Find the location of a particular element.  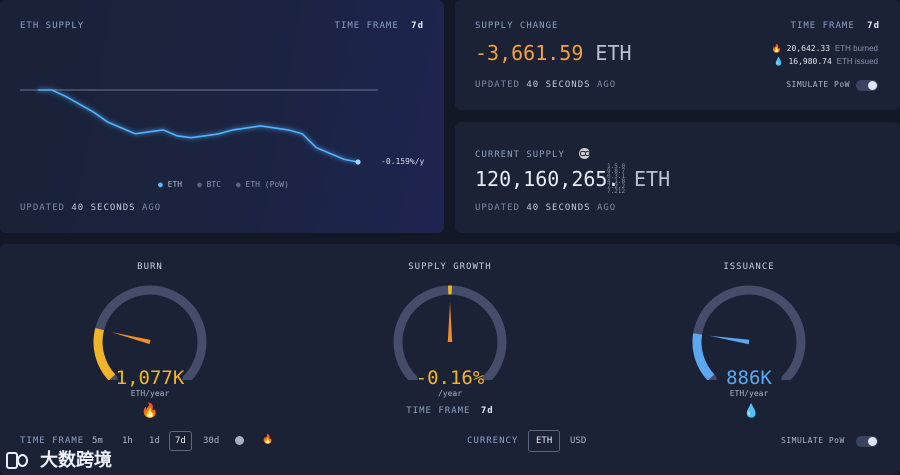

current-supply-header: CURRENT SUPPLY is located at coordinates (532, 151).